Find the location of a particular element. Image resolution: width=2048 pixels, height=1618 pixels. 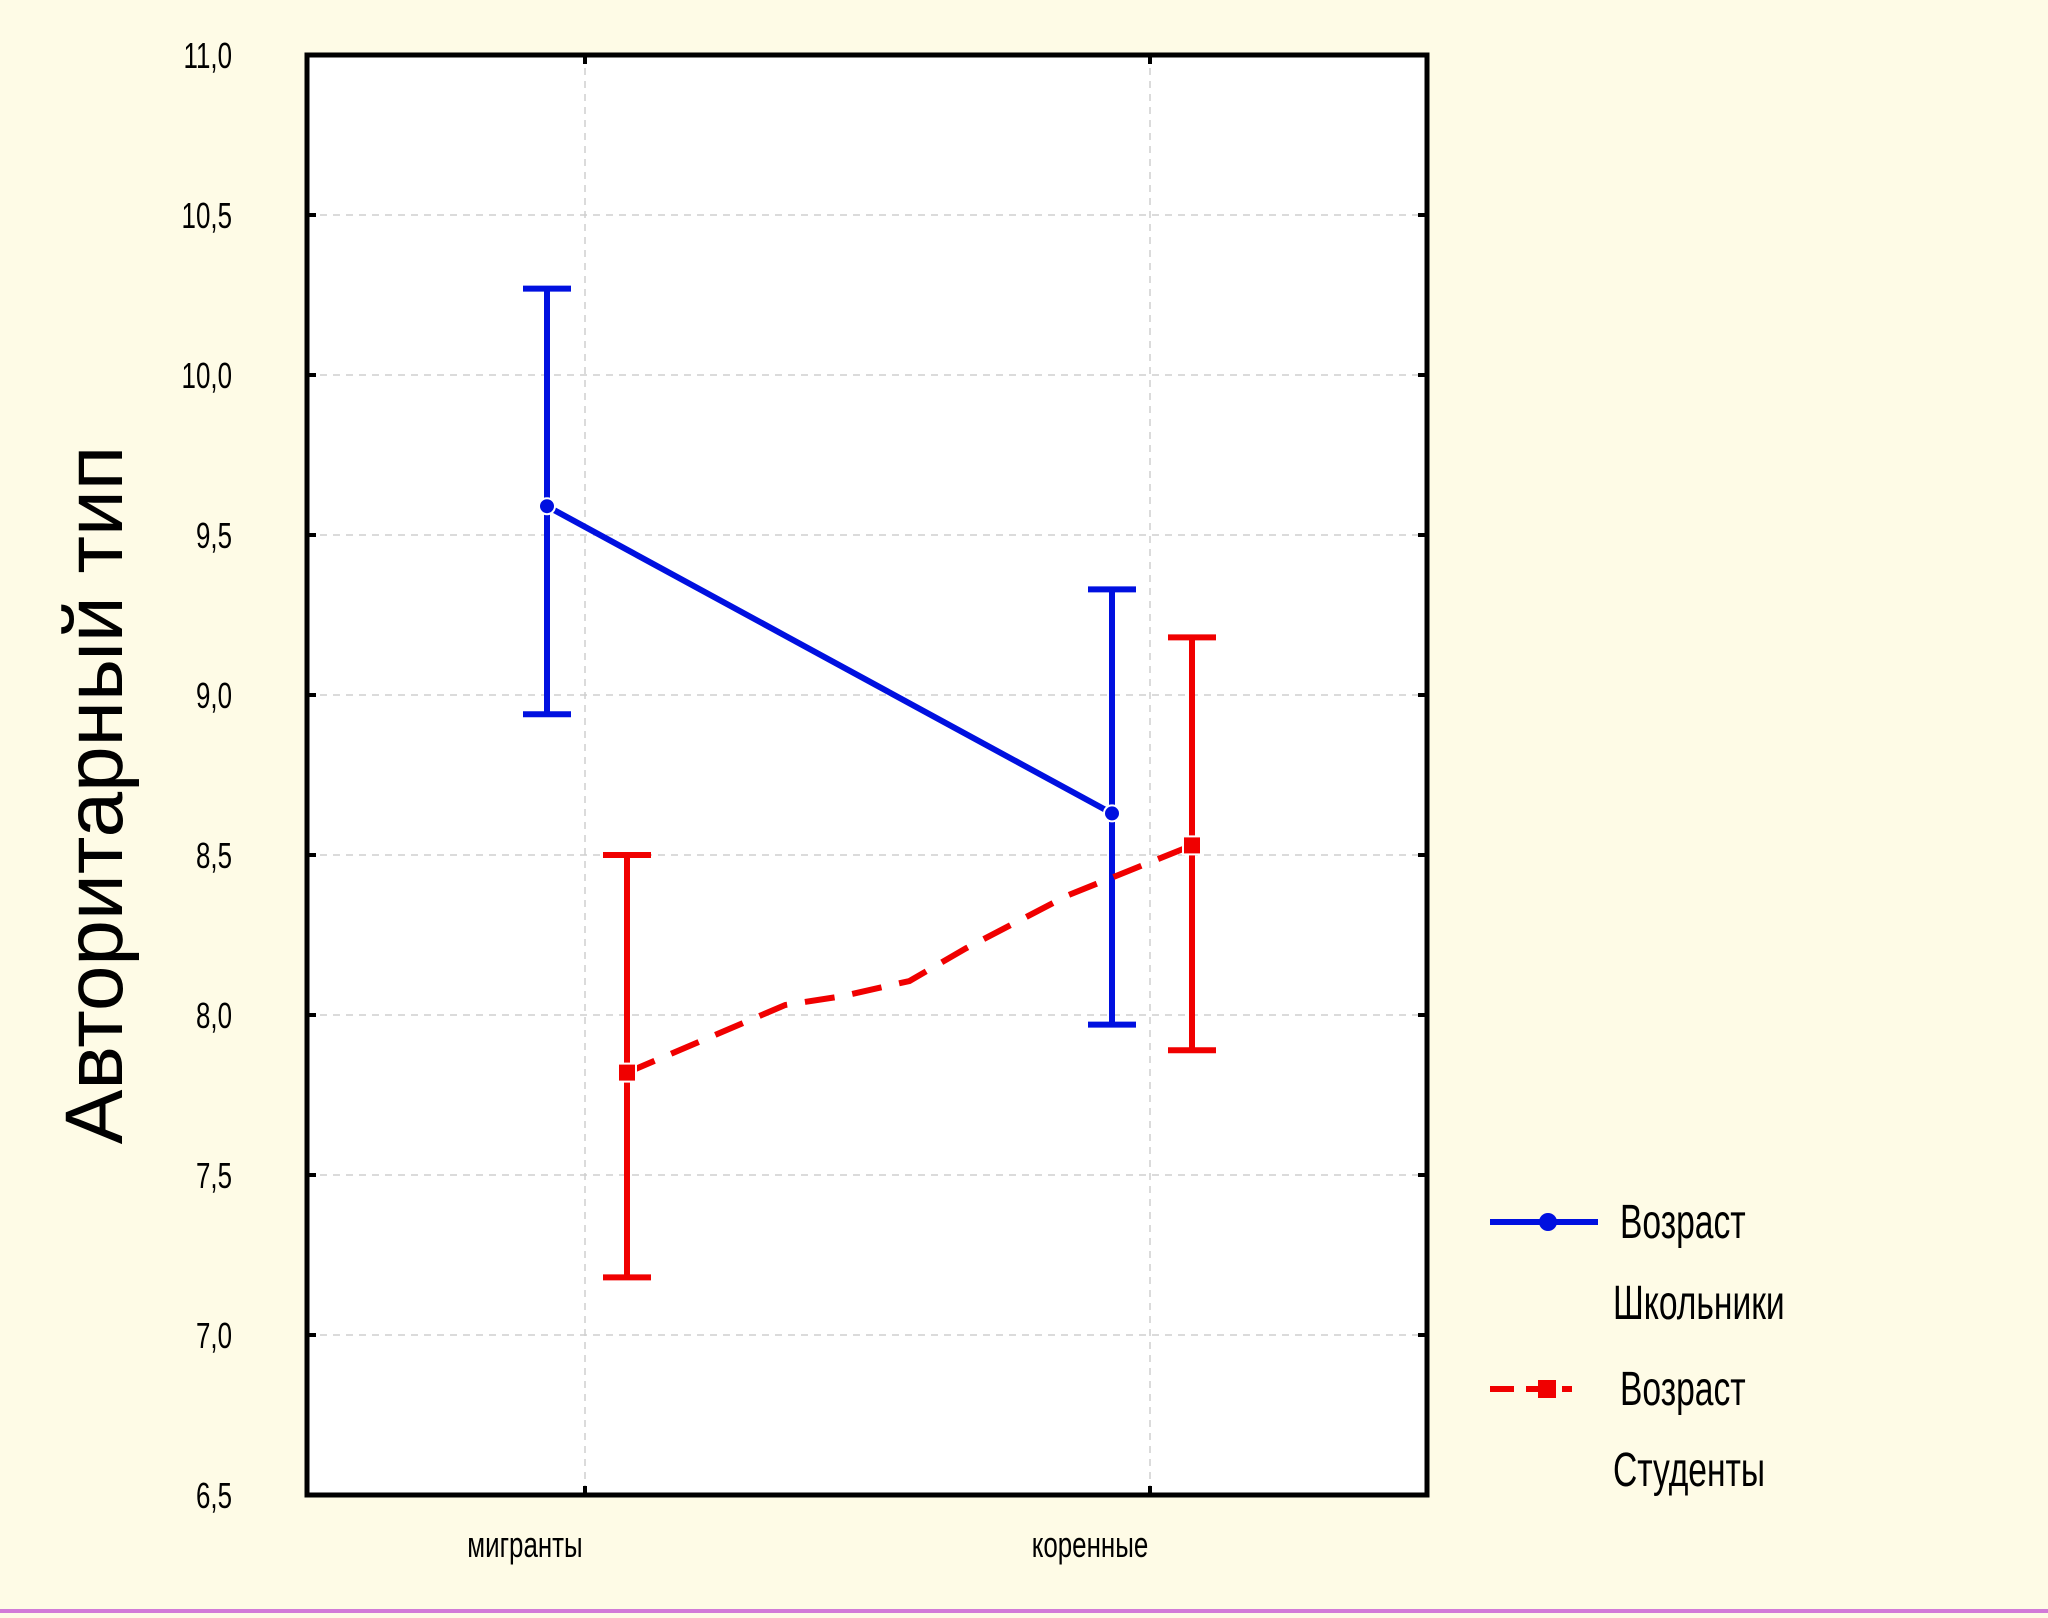

y-tick-label: 8,5 is located at coordinates (214, 856).